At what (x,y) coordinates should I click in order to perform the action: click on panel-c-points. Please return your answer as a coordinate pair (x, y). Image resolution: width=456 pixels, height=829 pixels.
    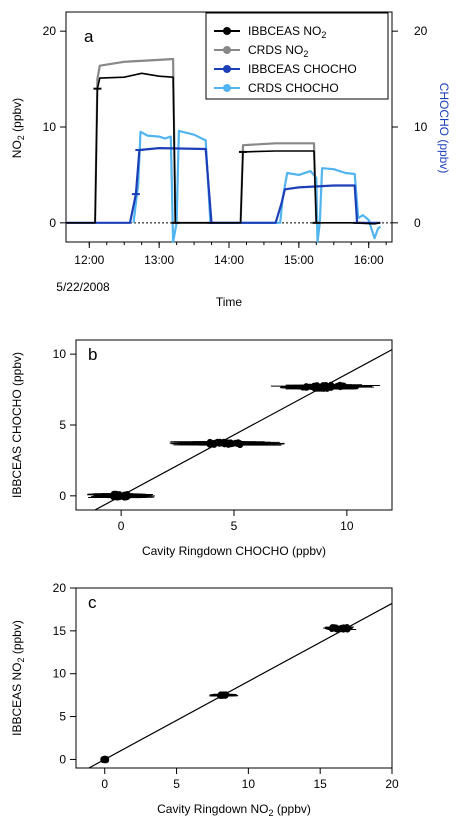
    Looking at the image, I should click on (228, 694).